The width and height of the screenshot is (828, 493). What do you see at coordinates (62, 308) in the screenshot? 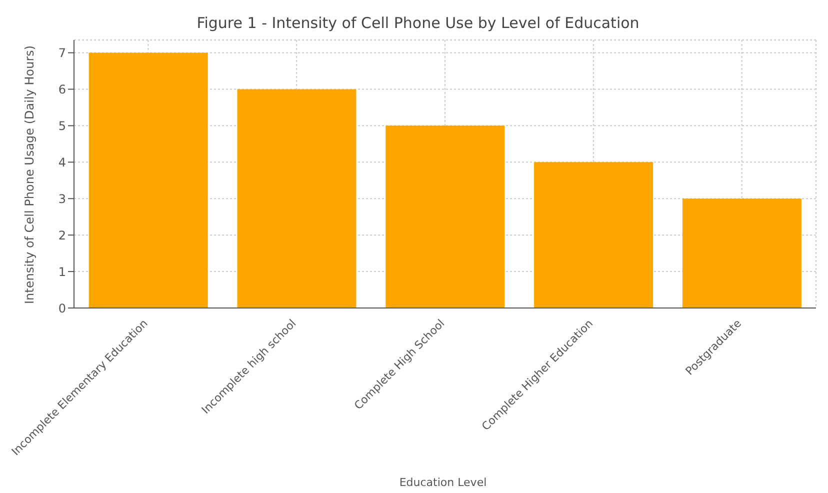
I see `y-tick-label: 0` at bounding box center [62, 308].